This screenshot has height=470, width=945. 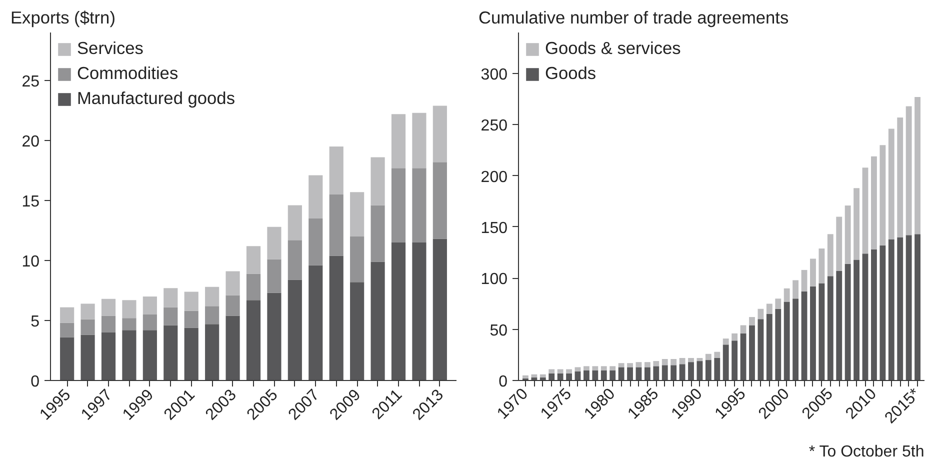 What do you see at coordinates (499, 331) in the screenshot?
I see `y-tick-label: 50` at bounding box center [499, 331].